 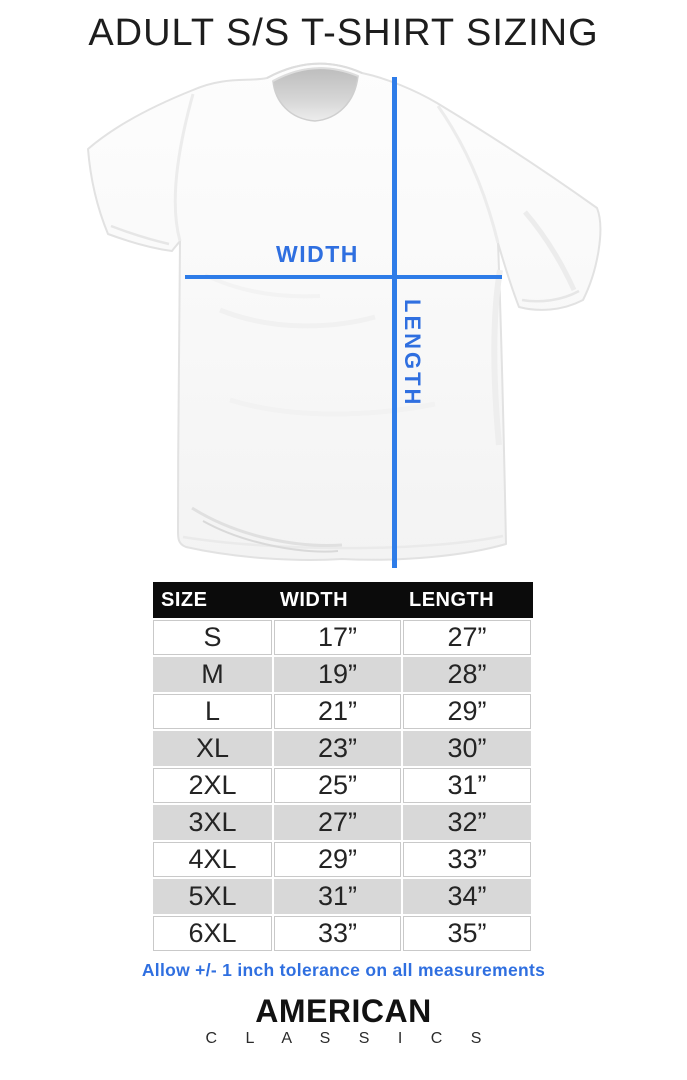 I want to click on size-table-header: SIZE WIDTH LENGTH, so click(x=343, y=600).